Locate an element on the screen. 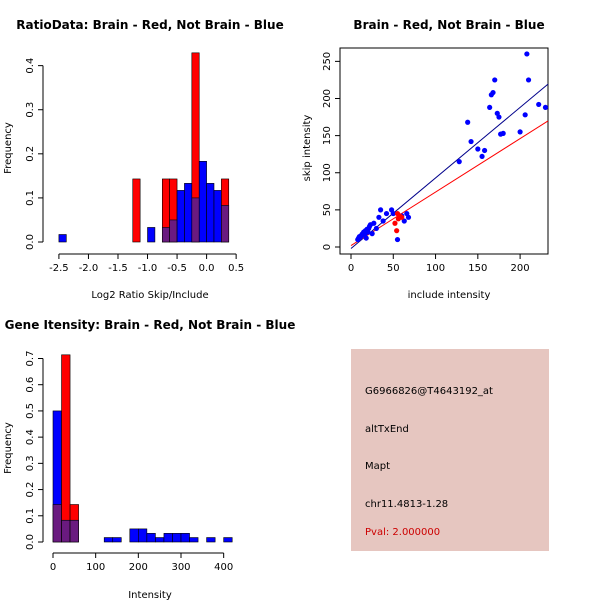 The height and width of the screenshot is (600, 600). gene-hist-y-tick-label: 0.5 is located at coordinates (30, 411).